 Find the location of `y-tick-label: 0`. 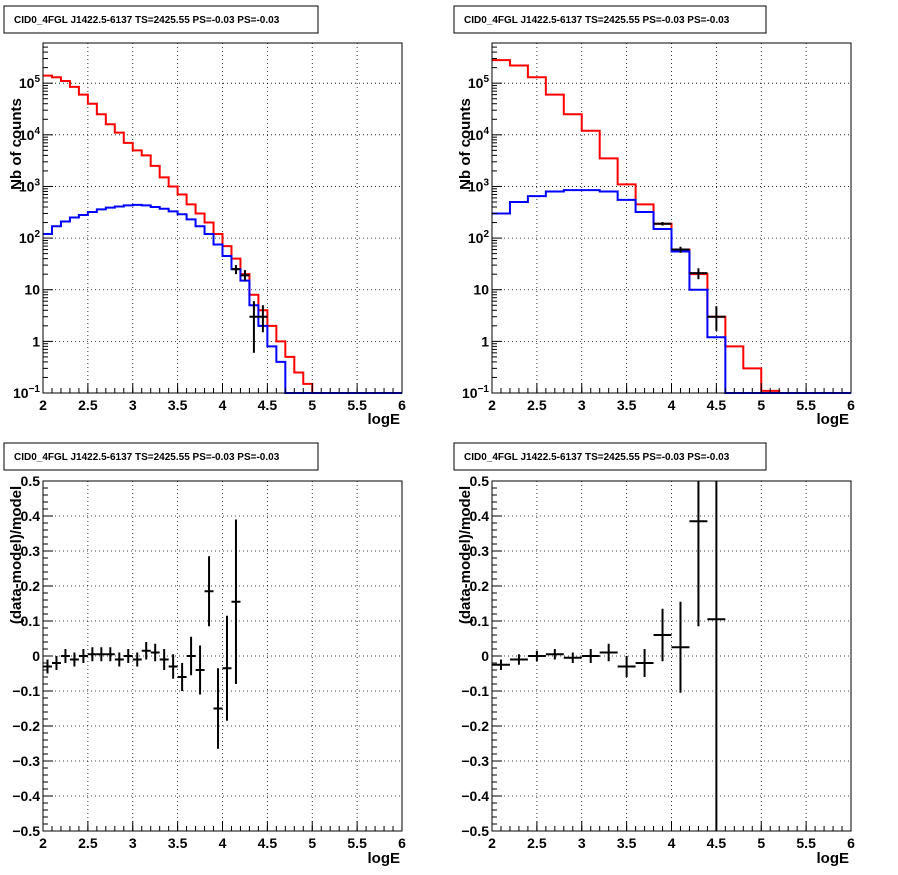

y-tick-label: 0 is located at coordinates (485, 656).